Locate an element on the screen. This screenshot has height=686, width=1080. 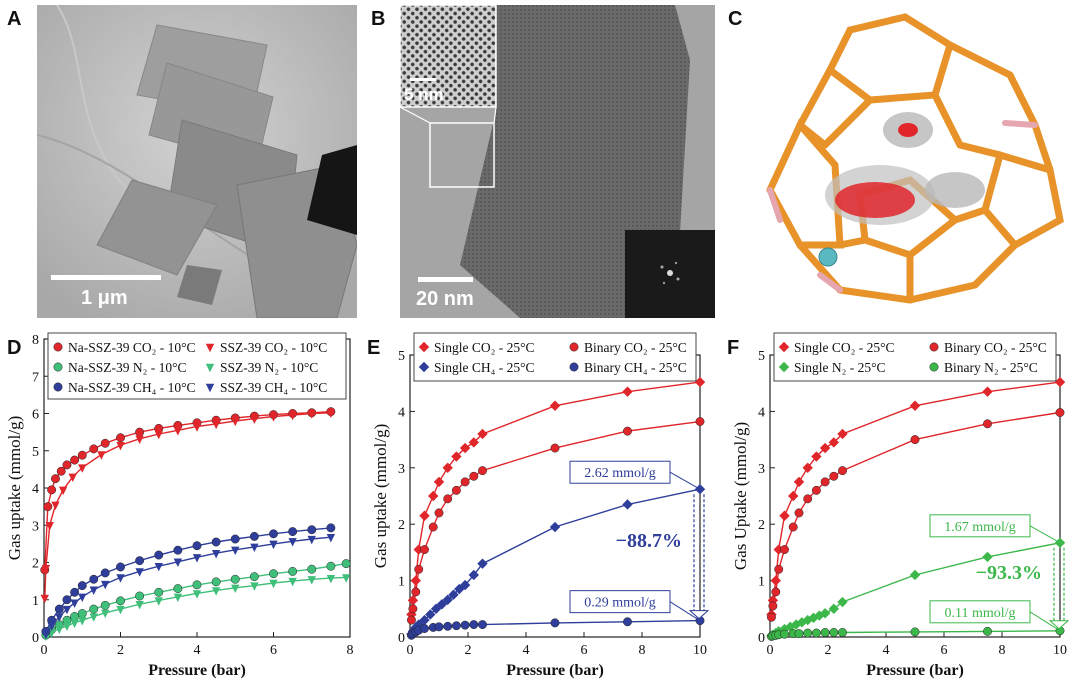
inset-scale-label-b: 5 nm is located at coordinates (424, 94).